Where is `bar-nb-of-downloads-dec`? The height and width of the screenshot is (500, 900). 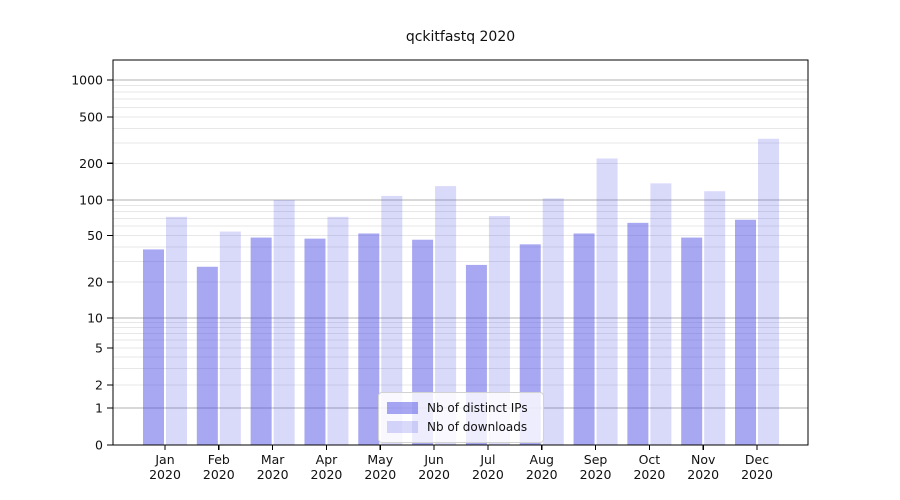 bar-nb-of-downloads-dec is located at coordinates (769, 291).